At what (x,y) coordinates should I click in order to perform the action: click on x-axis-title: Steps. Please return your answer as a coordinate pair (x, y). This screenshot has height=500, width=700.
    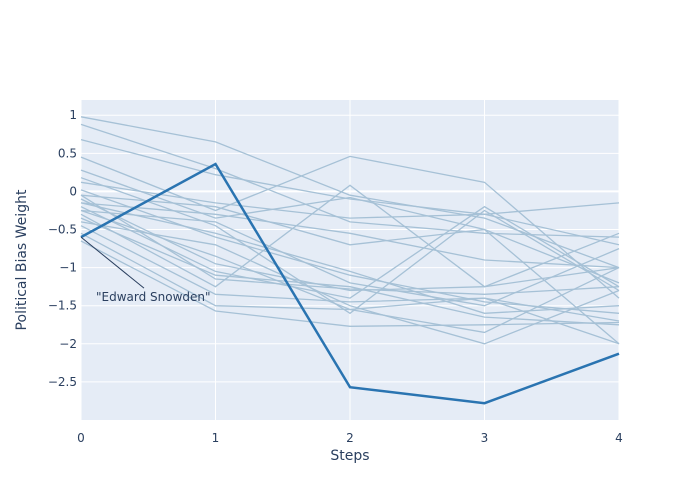
    Looking at the image, I should click on (349, 456).